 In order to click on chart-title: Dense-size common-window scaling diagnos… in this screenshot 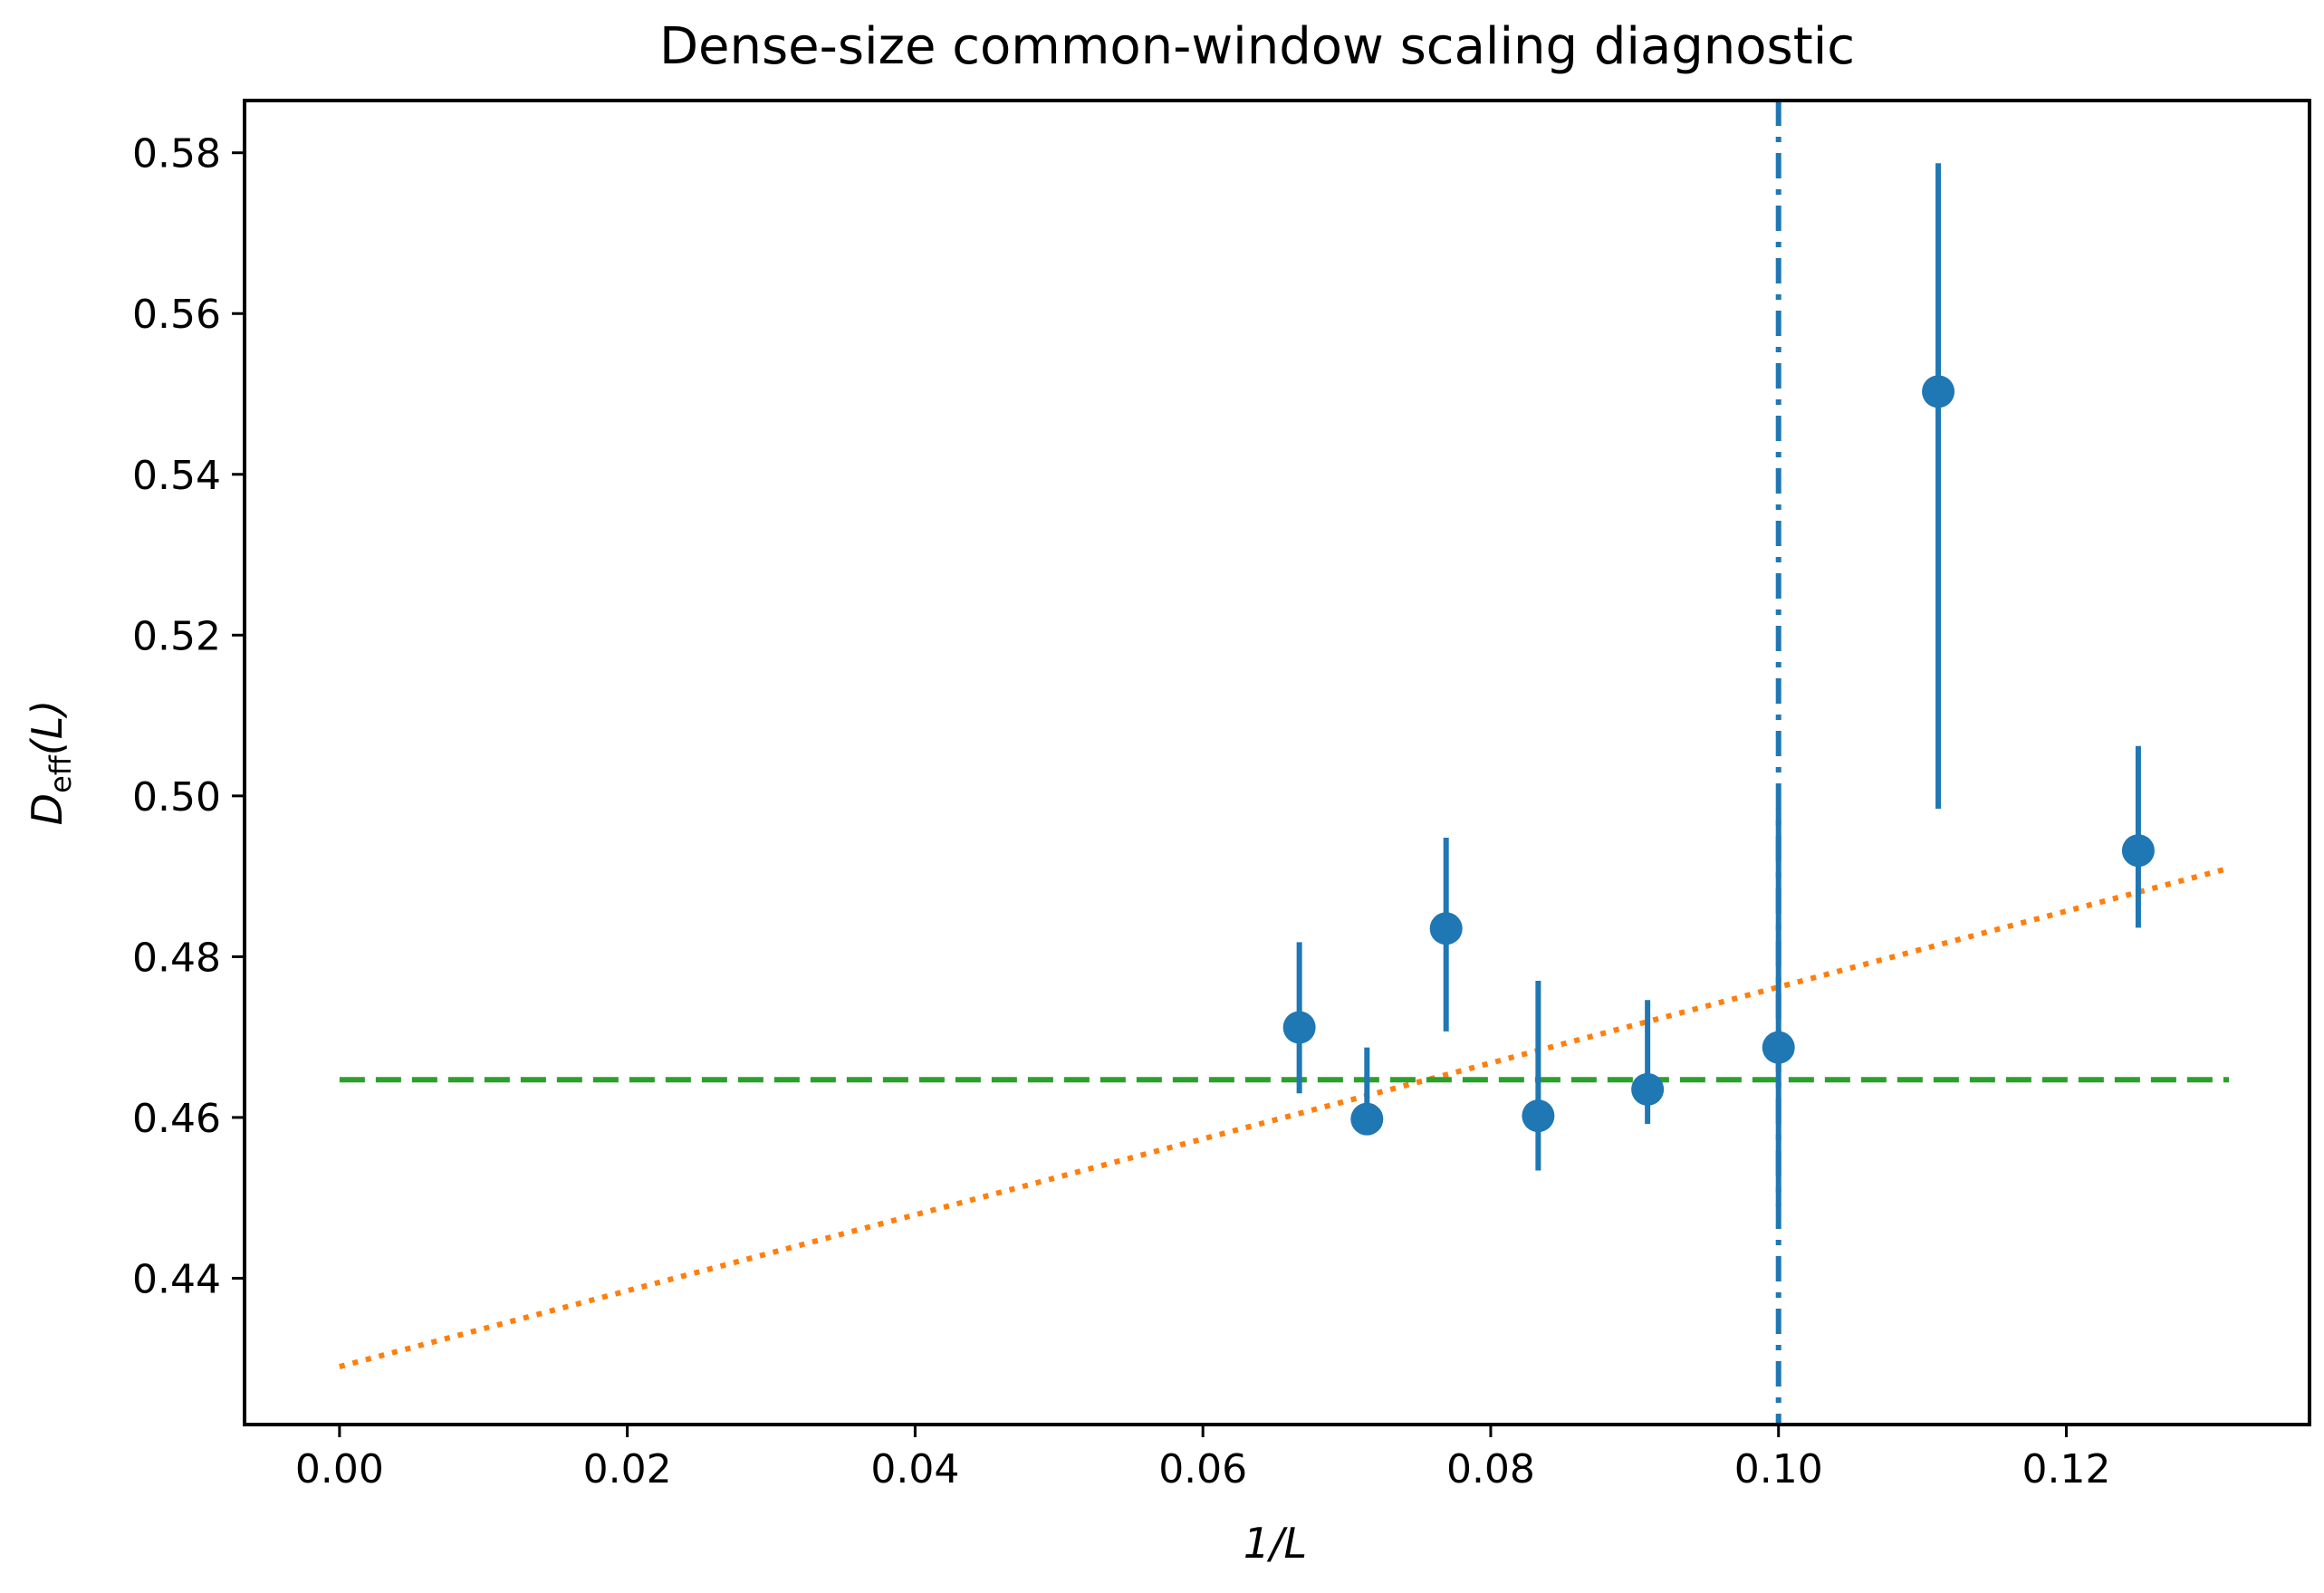, I will do `click(1257, 46)`.